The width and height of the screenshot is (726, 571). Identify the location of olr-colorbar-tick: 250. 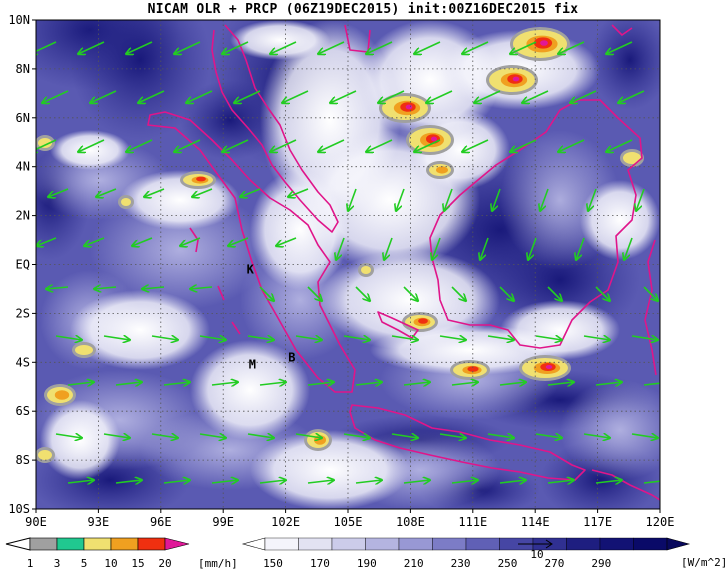
(508, 563).